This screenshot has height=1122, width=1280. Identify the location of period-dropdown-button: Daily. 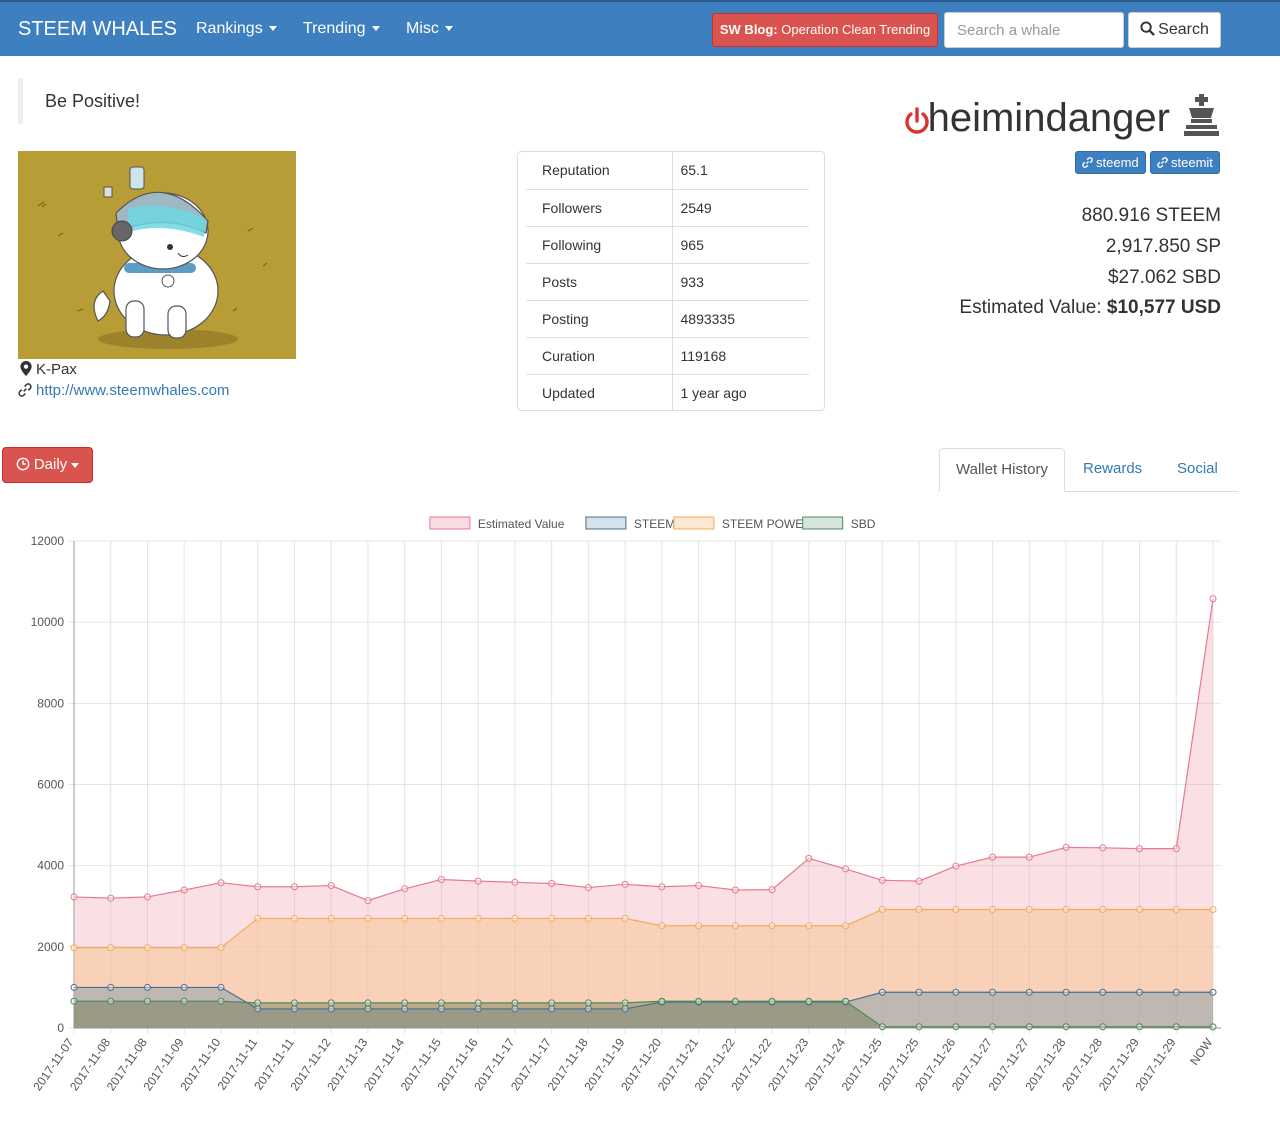
(47, 465).